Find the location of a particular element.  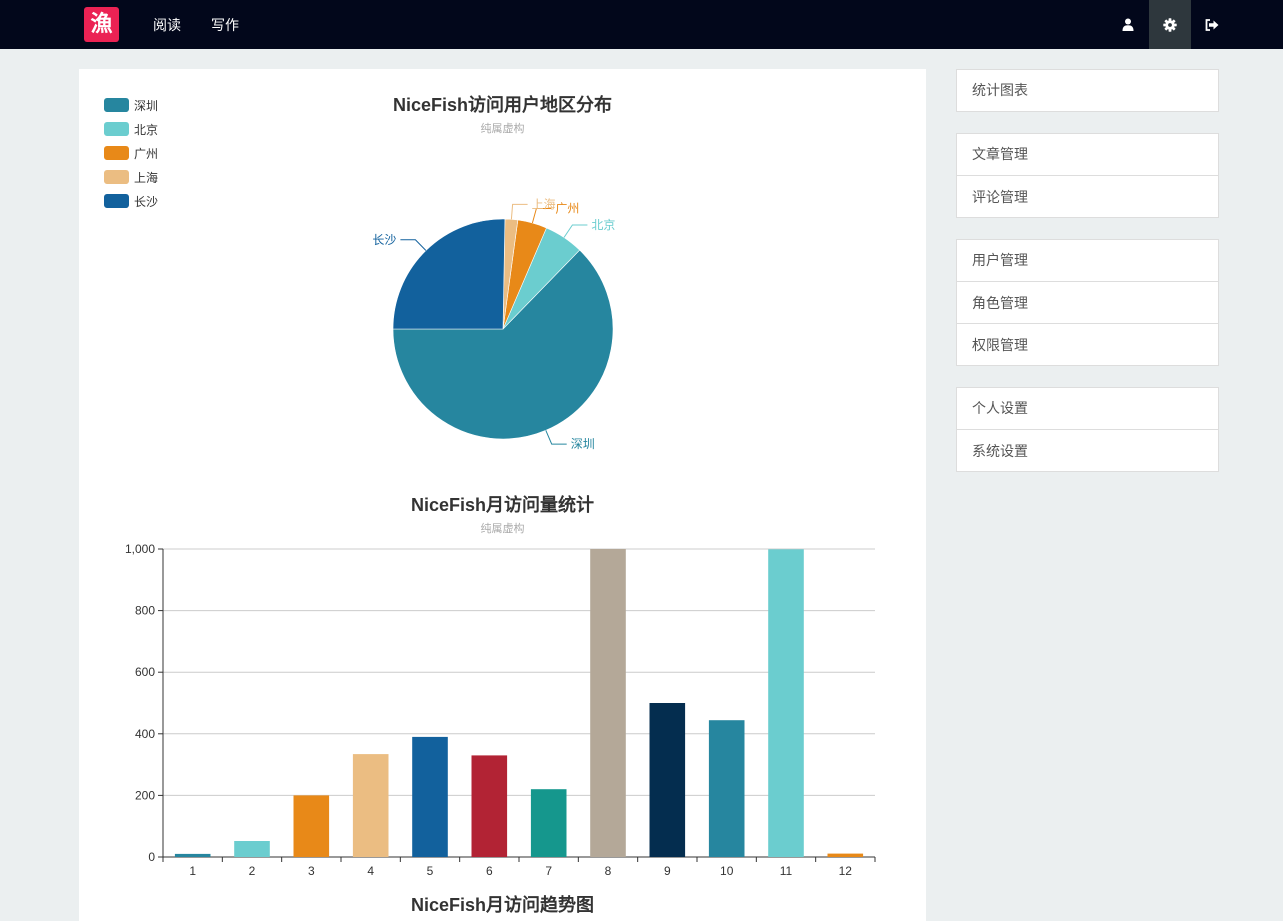

y-tick-label: 1,000 is located at coordinates (140, 549).